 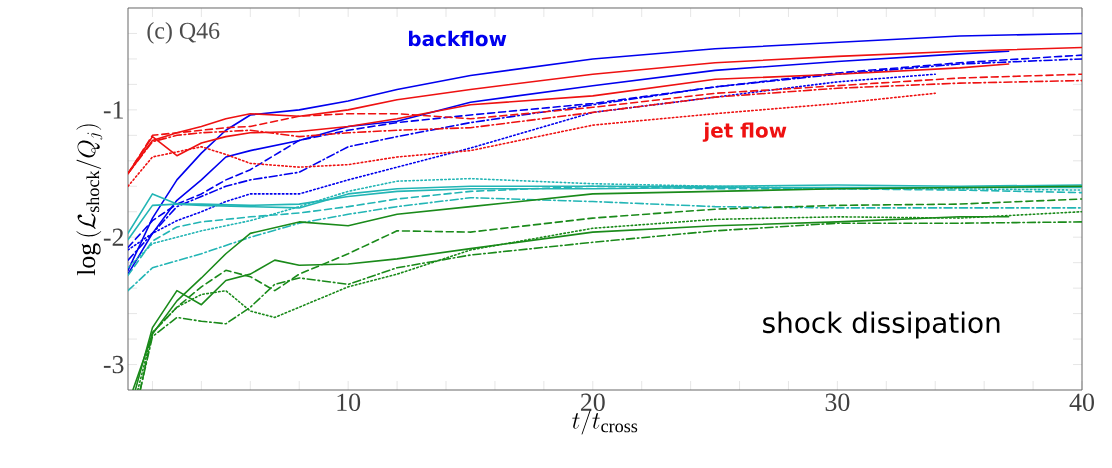 What do you see at coordinates (113, 364) in the screenshot?
I see `y-tick-label: -3` at bounding box center [113, 364].